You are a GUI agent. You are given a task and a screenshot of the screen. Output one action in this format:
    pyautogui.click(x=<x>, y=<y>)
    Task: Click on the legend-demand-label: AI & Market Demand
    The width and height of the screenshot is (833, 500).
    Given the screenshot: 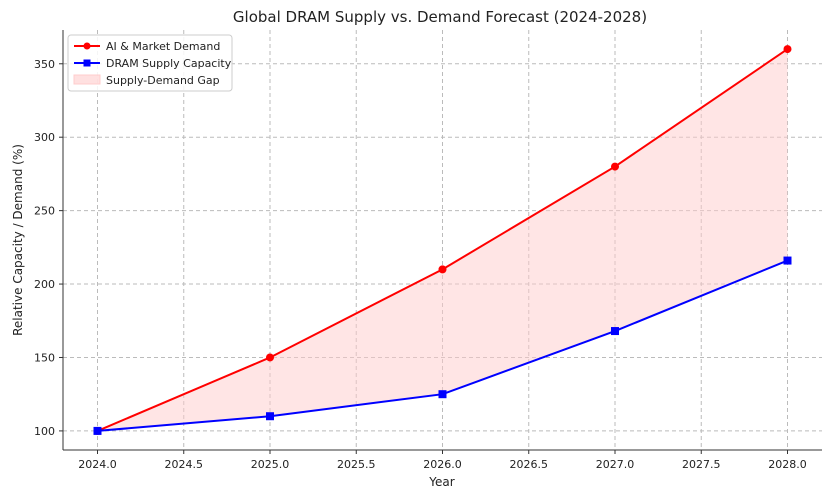 What is the action you would take?
    pyautogui.click(x=163, y=46)
    